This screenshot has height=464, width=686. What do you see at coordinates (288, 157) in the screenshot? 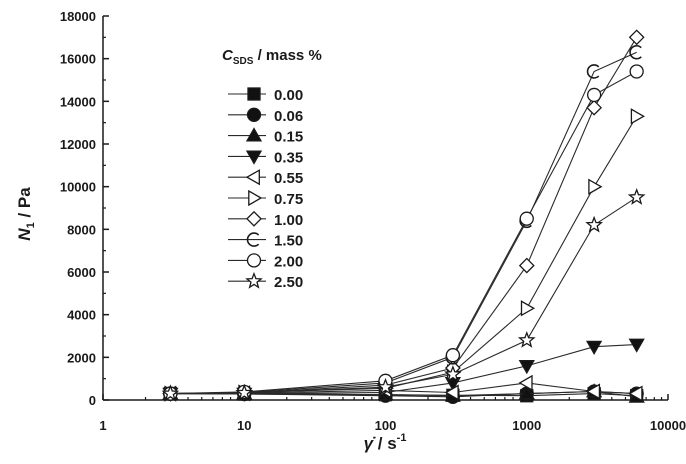
I see `legend-label: 0.35` at bounding box center [288, 157].